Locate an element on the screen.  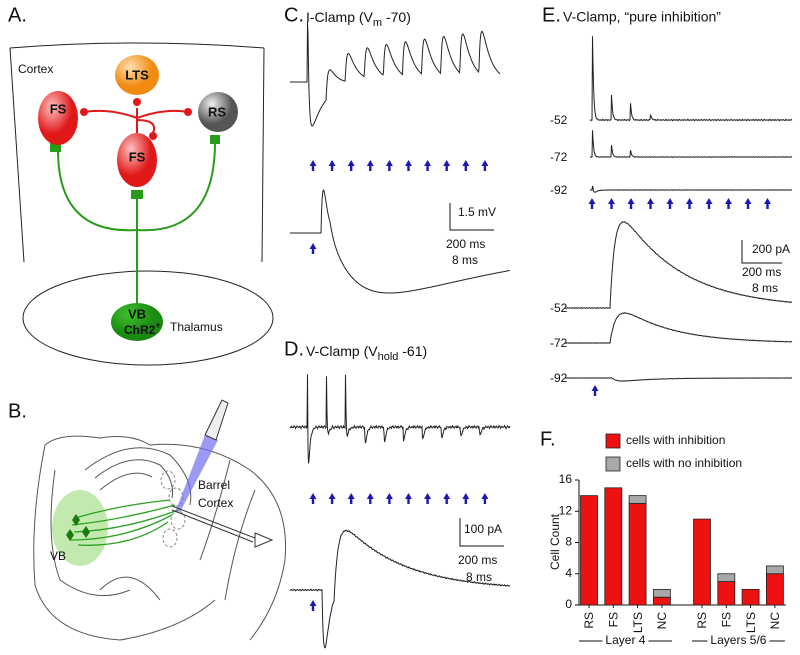
light-beam is located at coordinates (197, 473).